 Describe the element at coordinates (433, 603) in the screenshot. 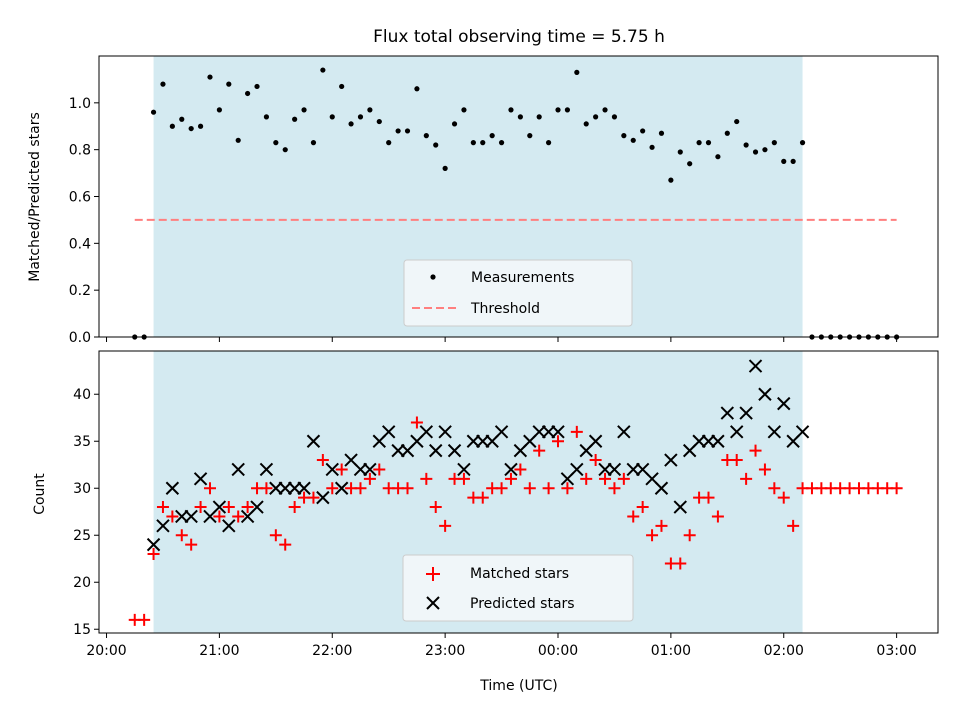

I see `legend-predicted-marker` at that location.